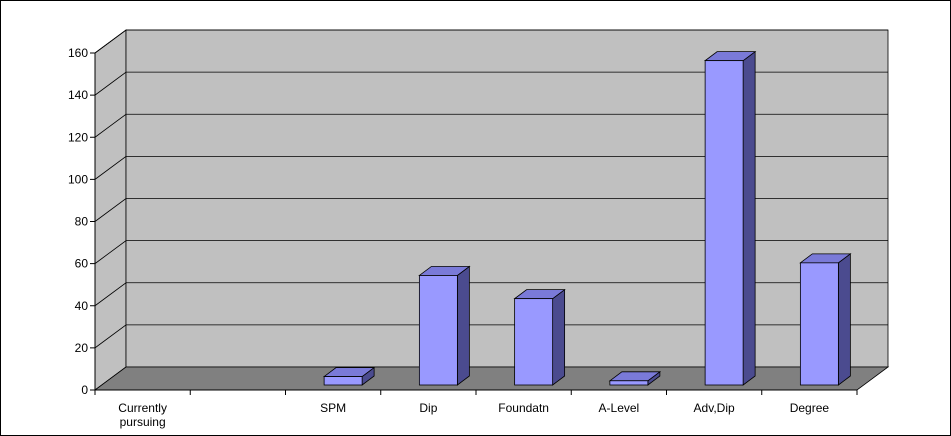  Describe the element at coordinates (619, 408) in the screenshot. I see `x-tick-label: A-Level` at that location.